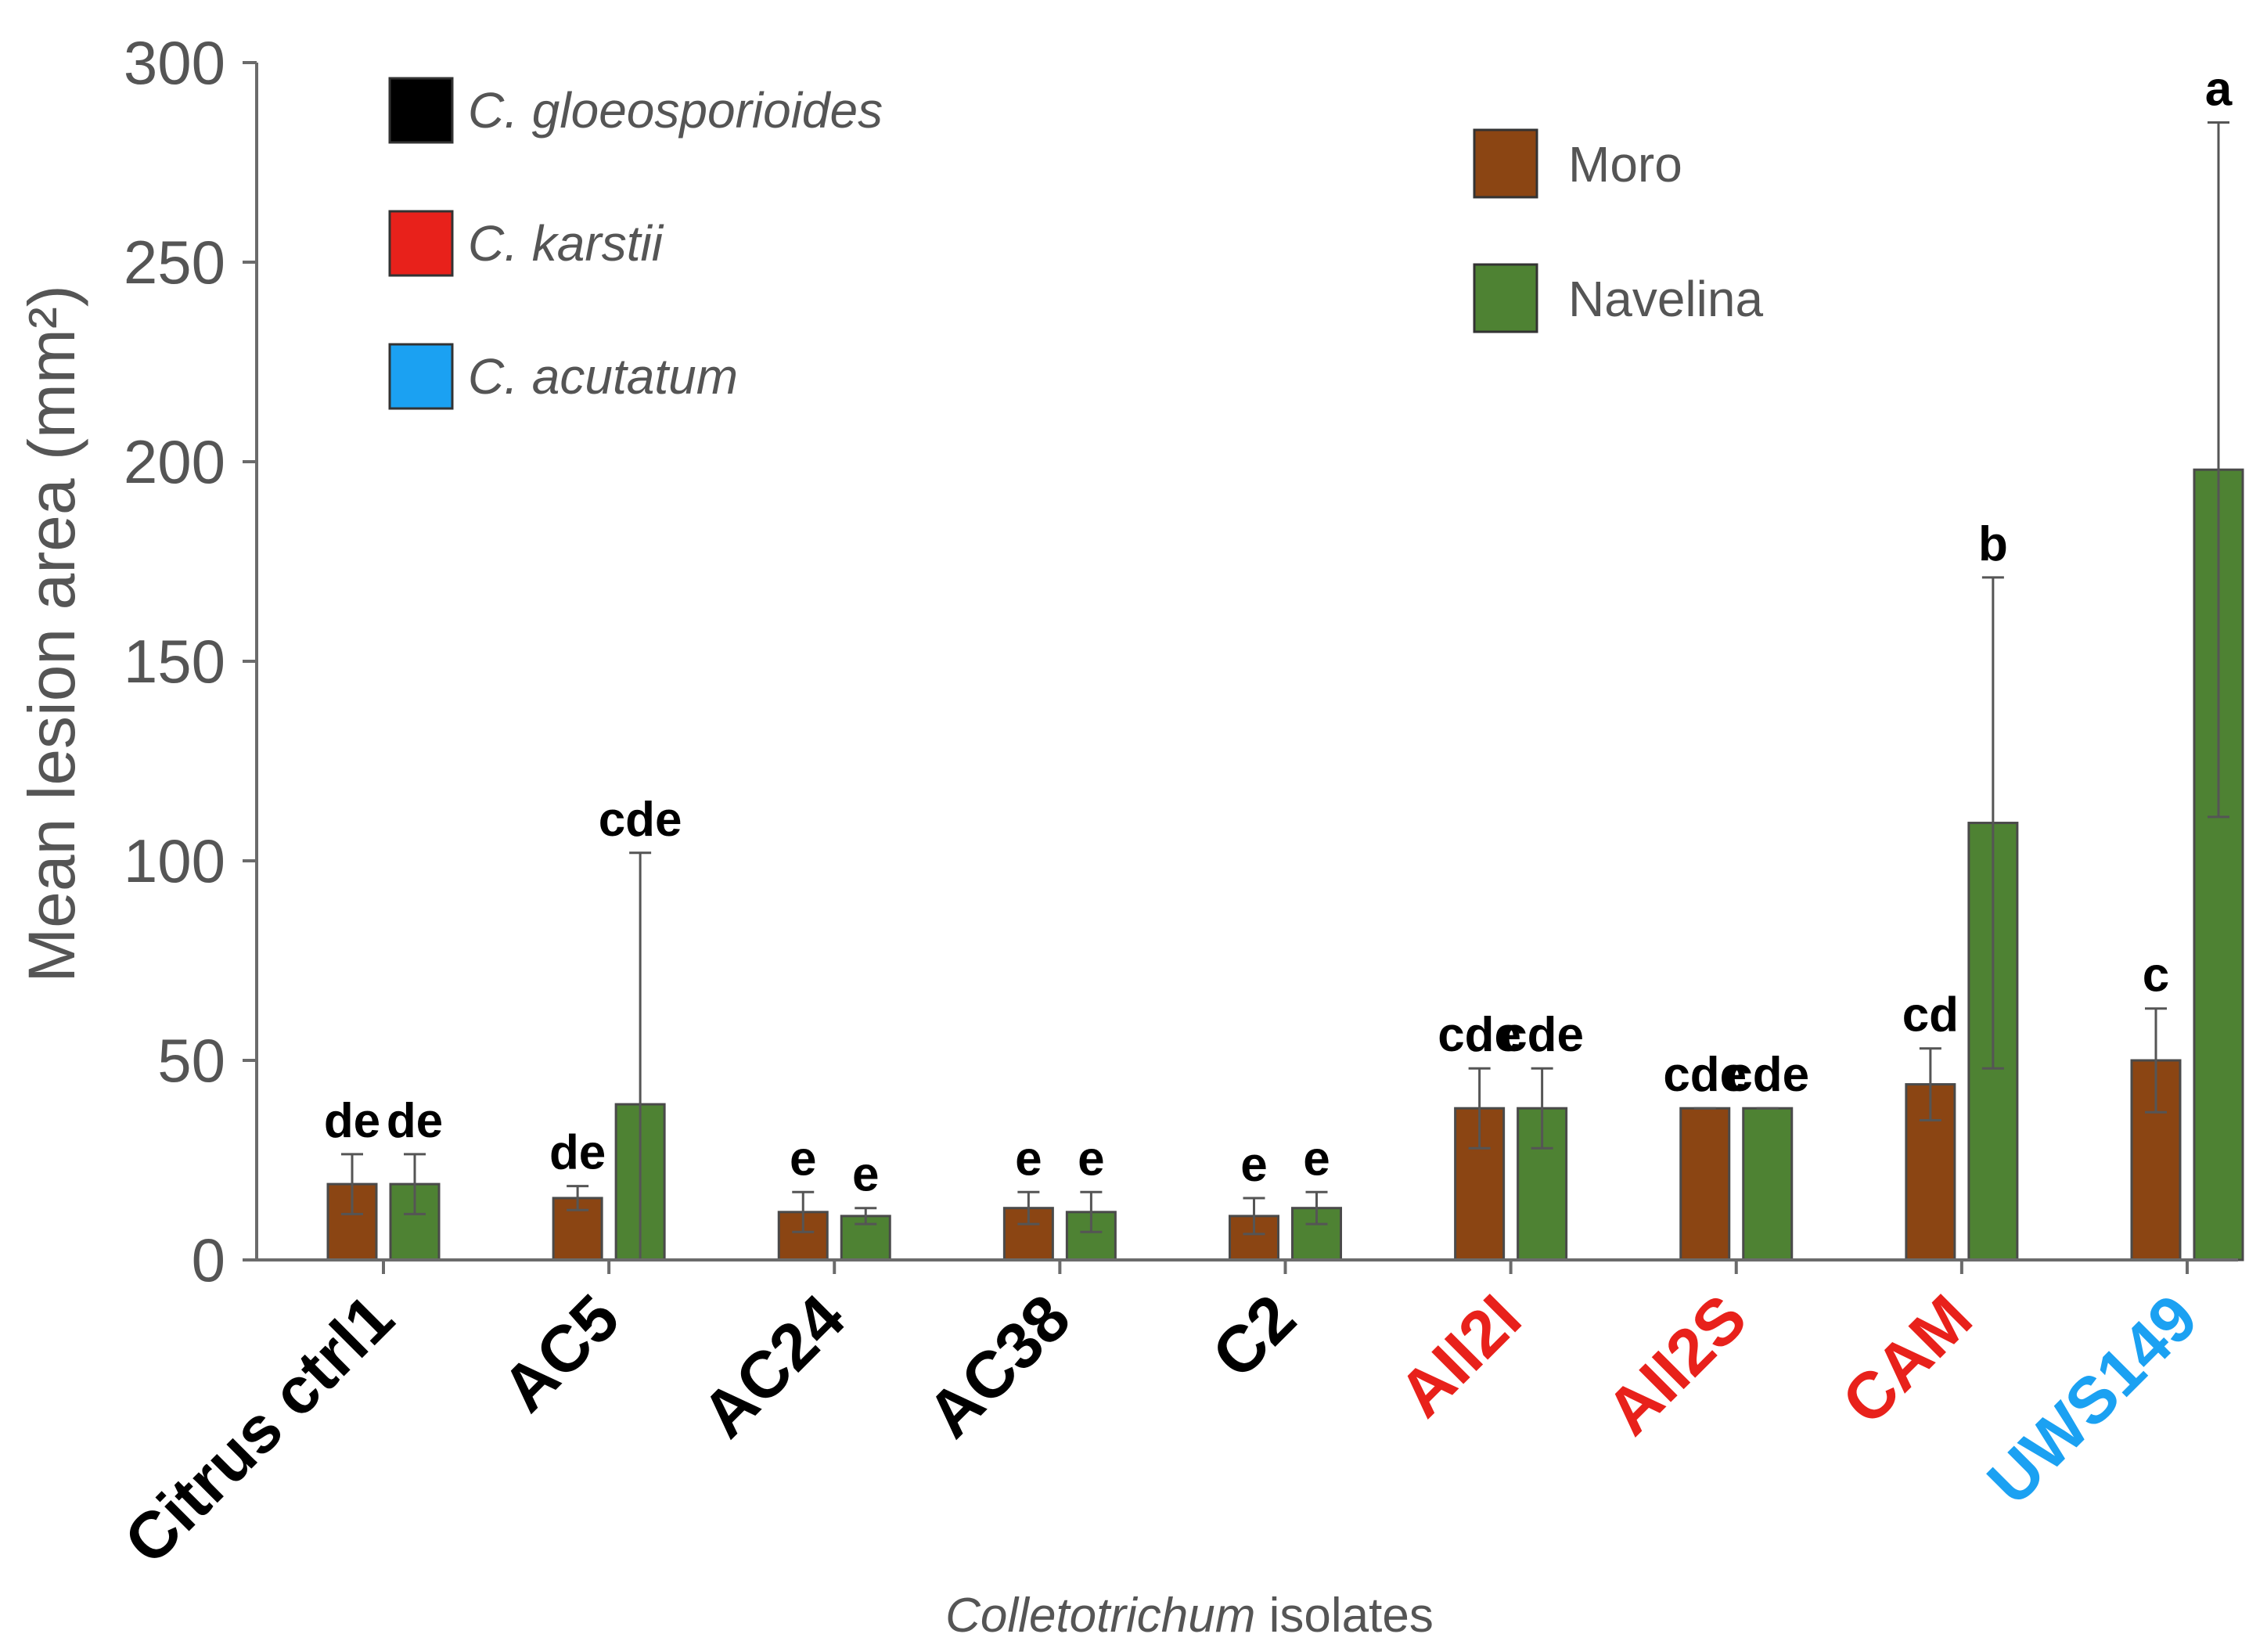 The width and height of the screenshot is (2267, 1652). What do you see at coordinates (174, 860) in the screenshot?
I see `y-tick-label: 100` at bounding box center [174, 860].